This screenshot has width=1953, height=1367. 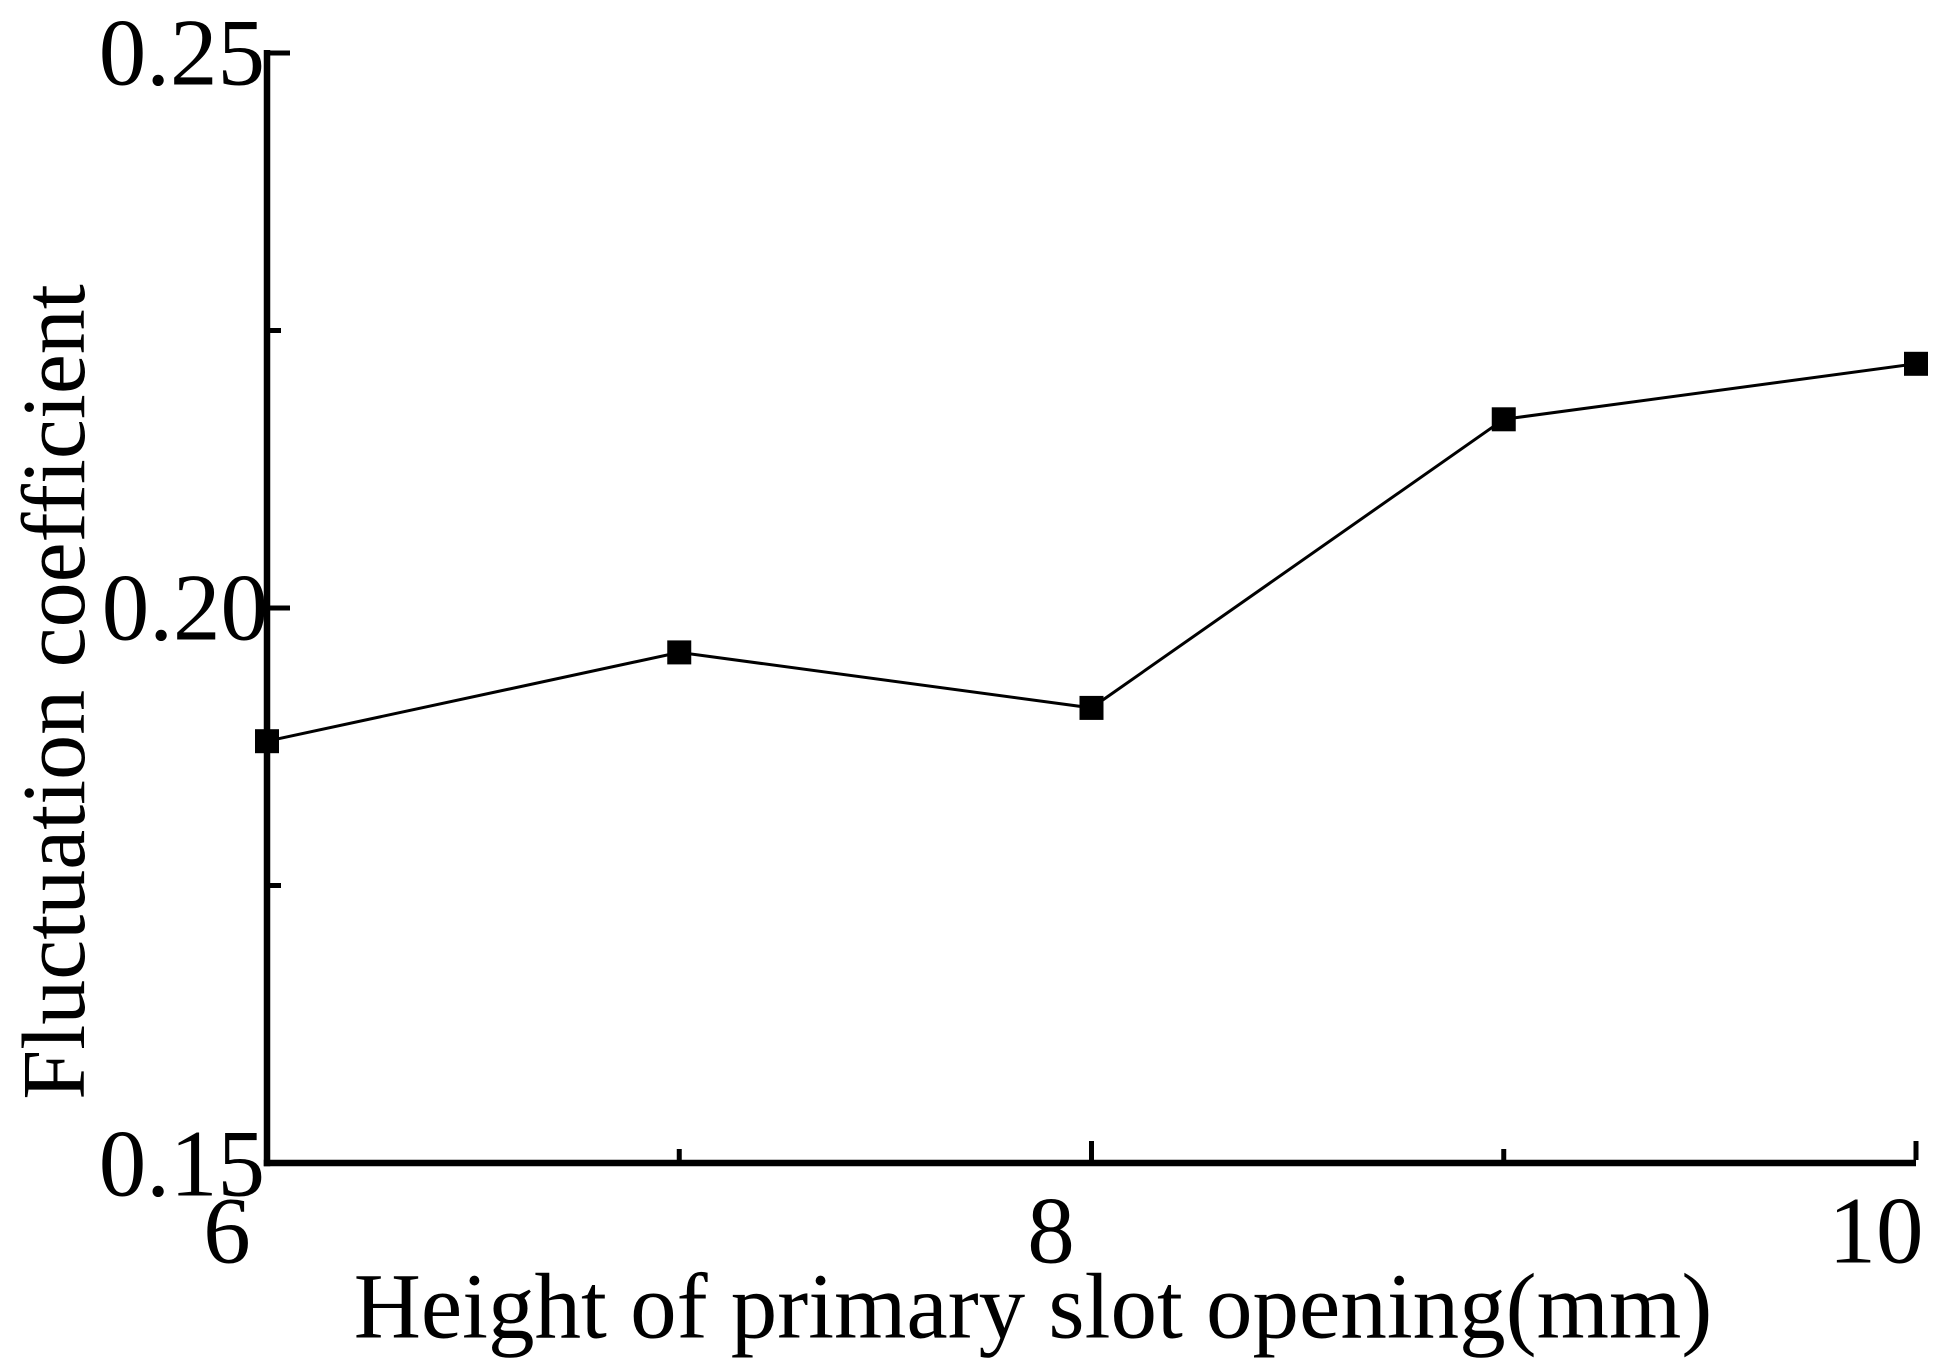 I want to click on y-tick-label-0.25: 0.25, so click(x=181, y=53).